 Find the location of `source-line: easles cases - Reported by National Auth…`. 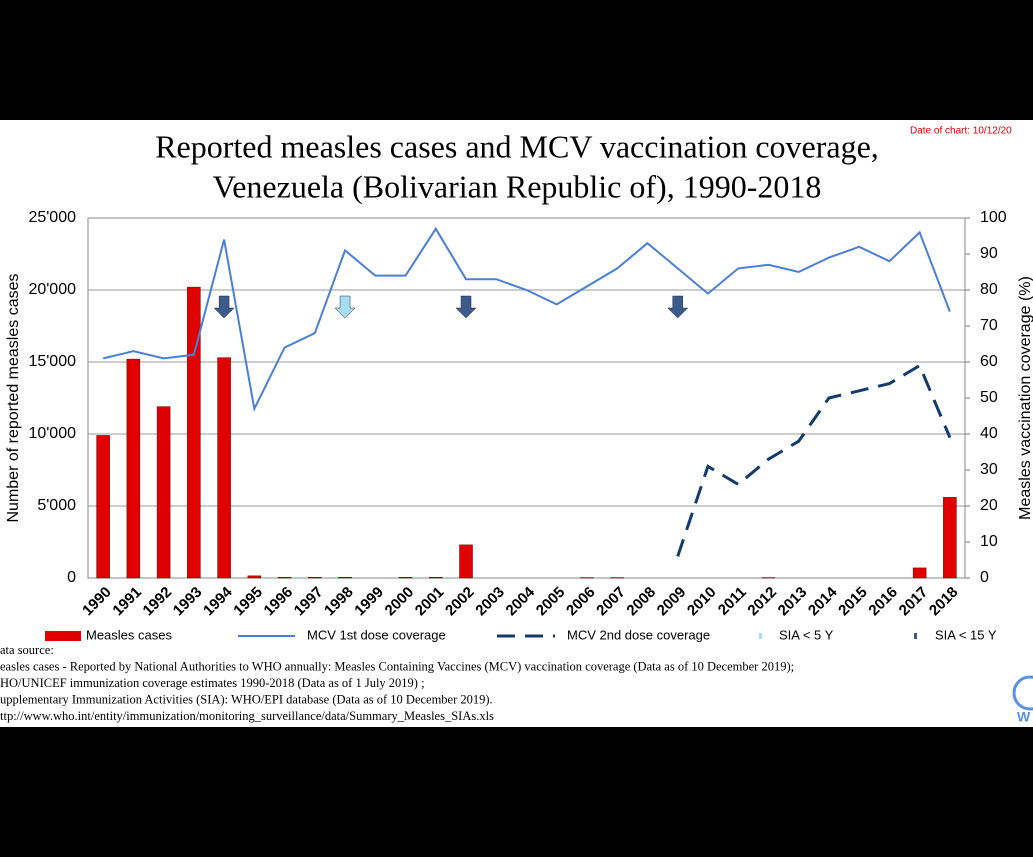

source-line: easles cases - Reported by National Auth… is located at coordinates (397, 666).